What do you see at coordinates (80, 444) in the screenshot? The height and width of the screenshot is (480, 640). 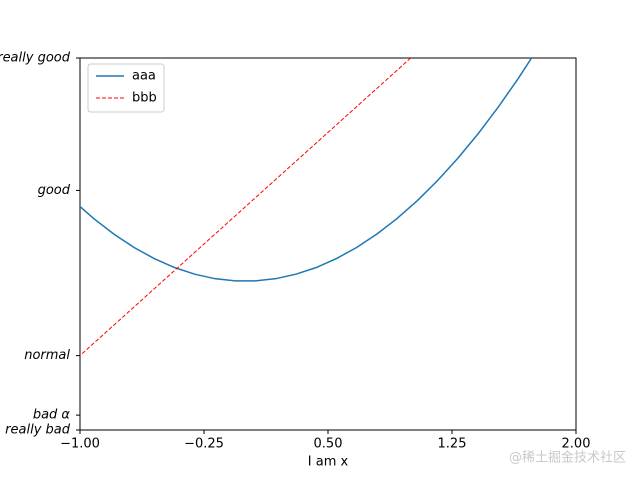 I see `x-tick-label: −1.00` at bounding box center [80, 444].